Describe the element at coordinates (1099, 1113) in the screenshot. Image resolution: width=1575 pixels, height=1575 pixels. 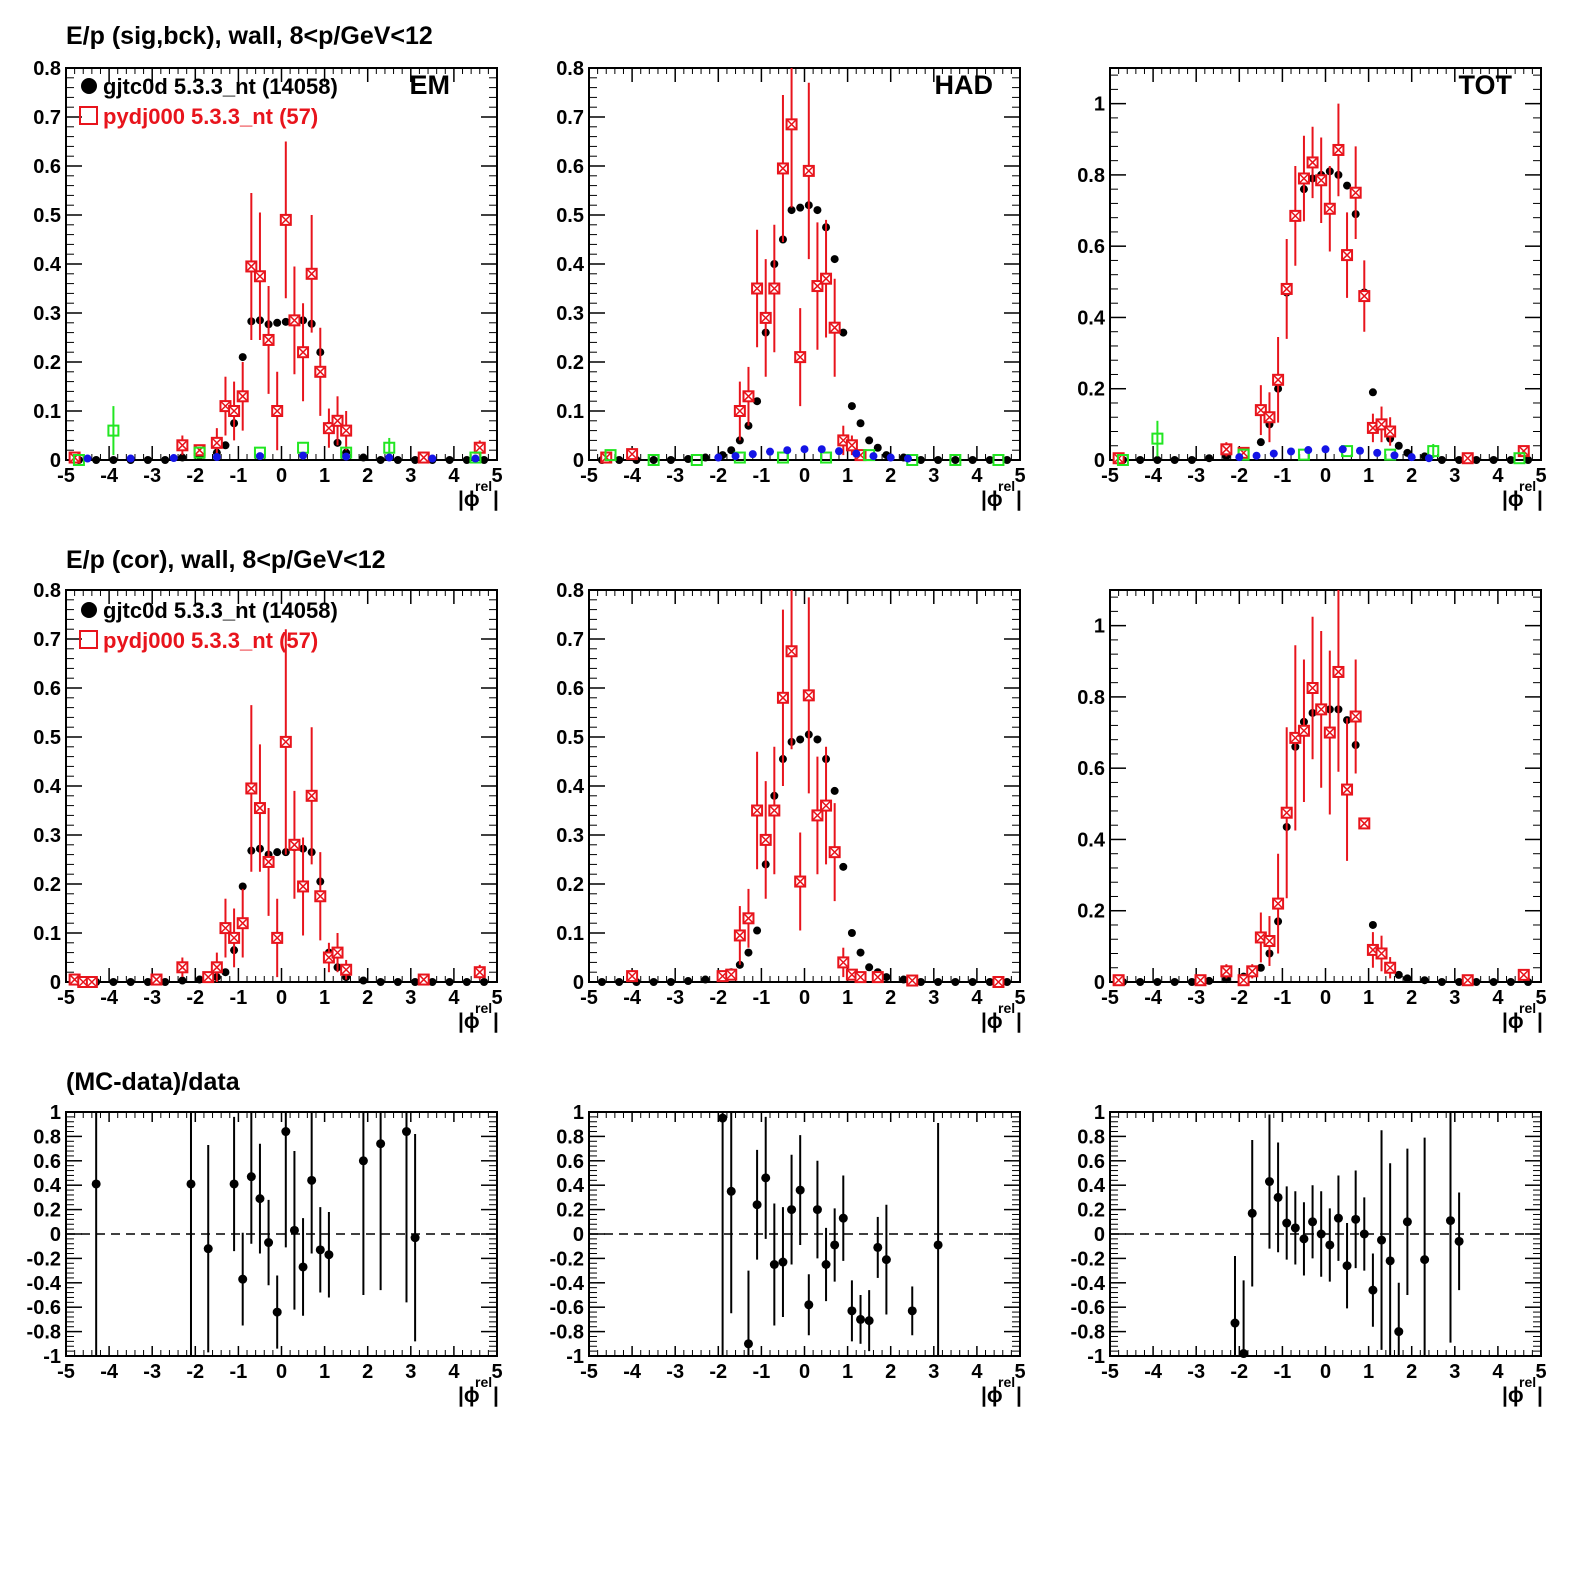
I see `y-tick-label: 1` at that location.